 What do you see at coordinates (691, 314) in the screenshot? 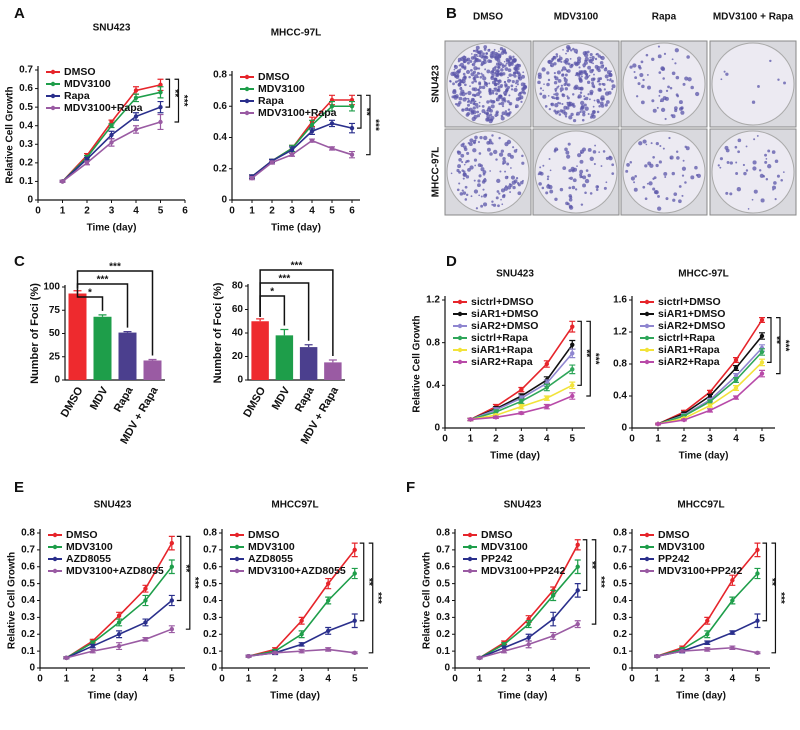
I see `legend-label: siAR1+DMSO` at bounding box center [691, 314].